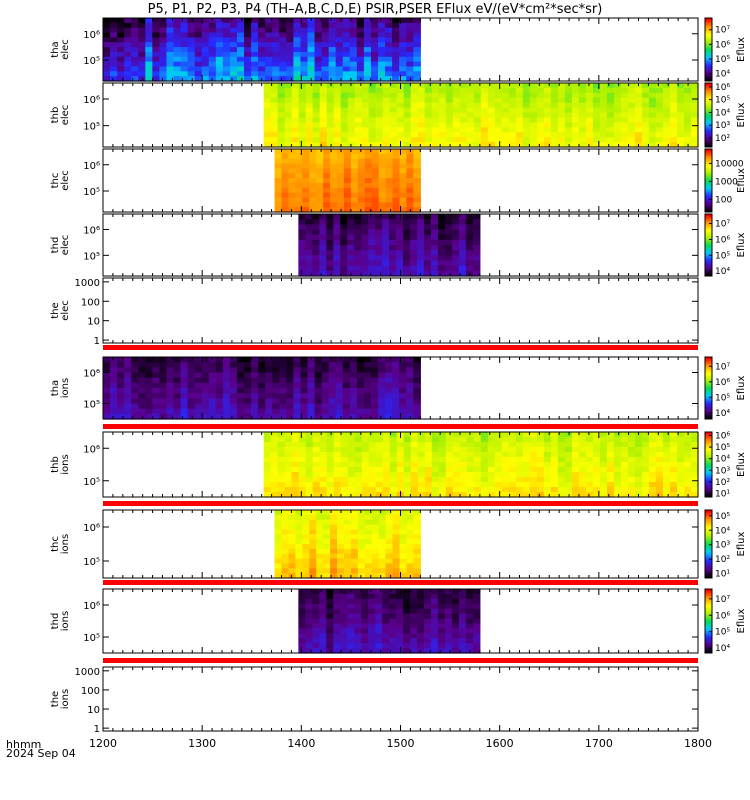 The width and height of the screenshot is (750, 800). Describe the element at coordinates (708, 462) in the screenshot. I see `panel-thb-ions-colorbar-swatch` at that location.